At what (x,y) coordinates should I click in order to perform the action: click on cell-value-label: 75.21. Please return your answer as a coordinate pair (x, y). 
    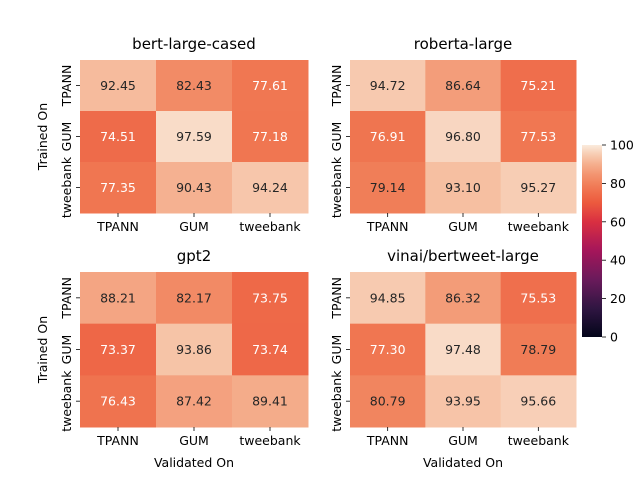
    Looking at the image, I should click on (538, 85).